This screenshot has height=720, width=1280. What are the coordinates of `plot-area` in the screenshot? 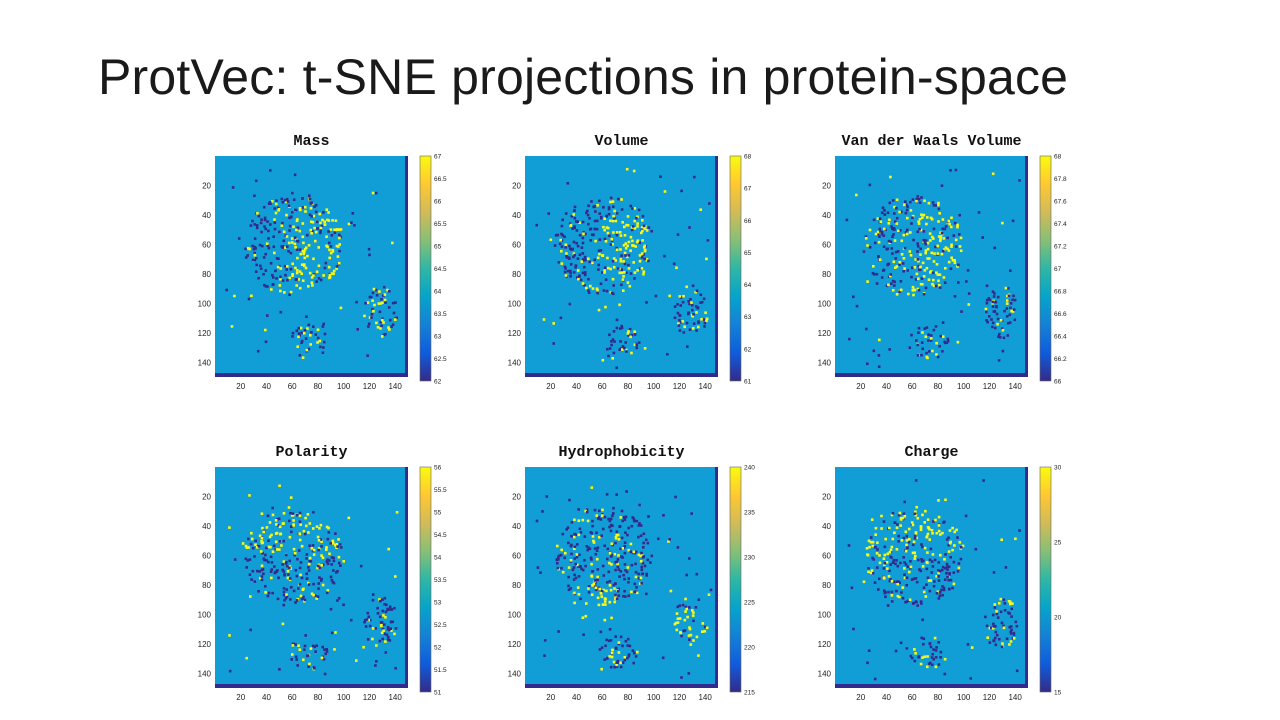 It's located at (621, 577).